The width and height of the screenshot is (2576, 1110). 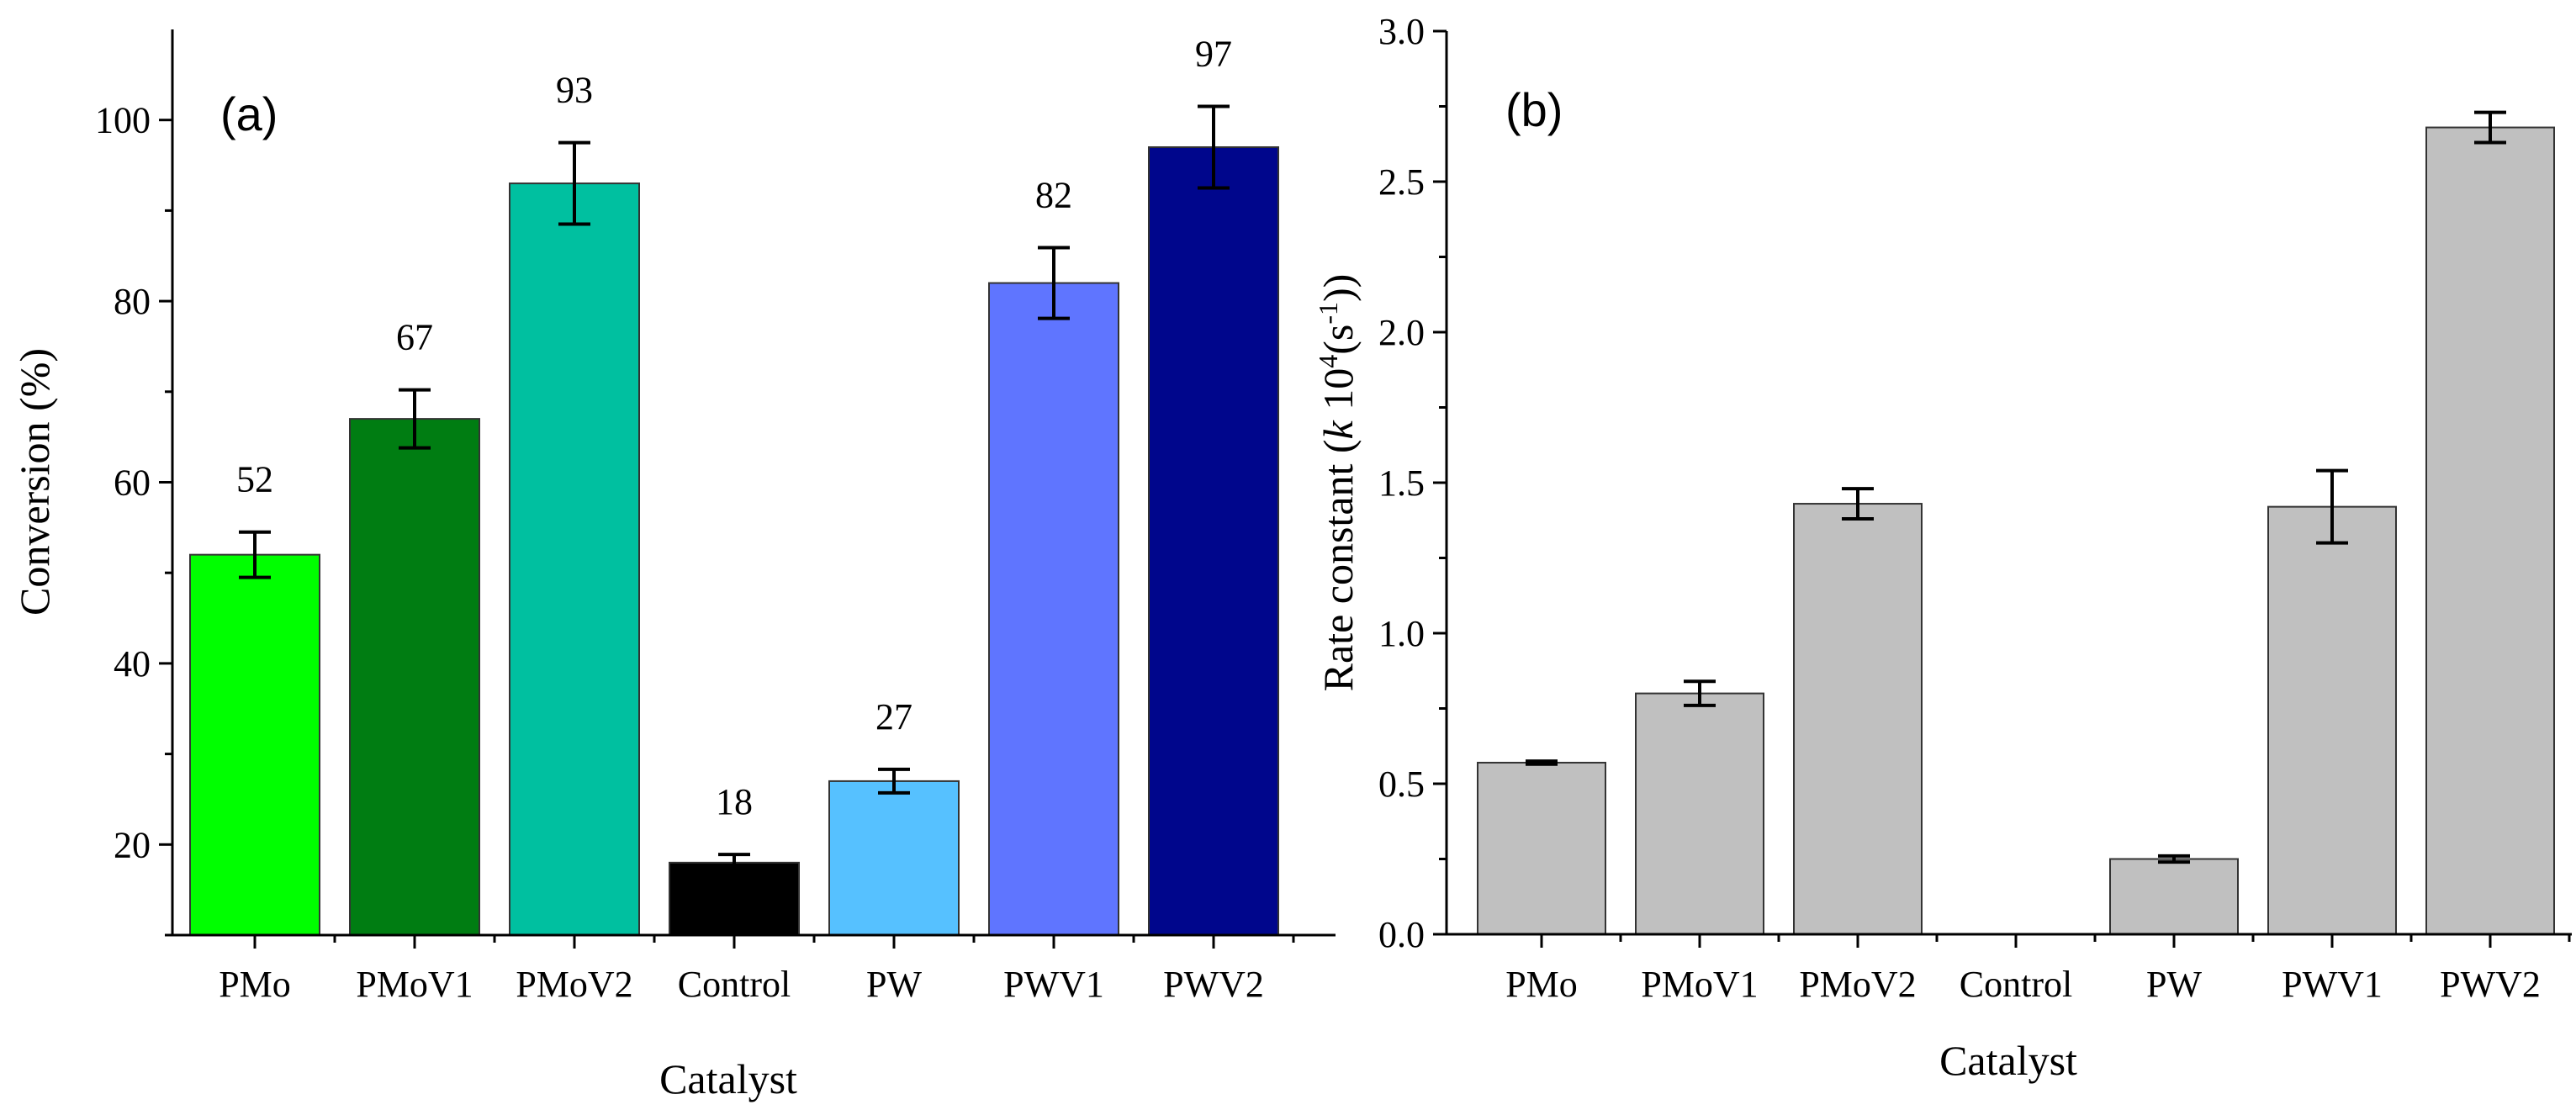 I want to click on panel-b-tag: (b), so click(x=1534, y=110).